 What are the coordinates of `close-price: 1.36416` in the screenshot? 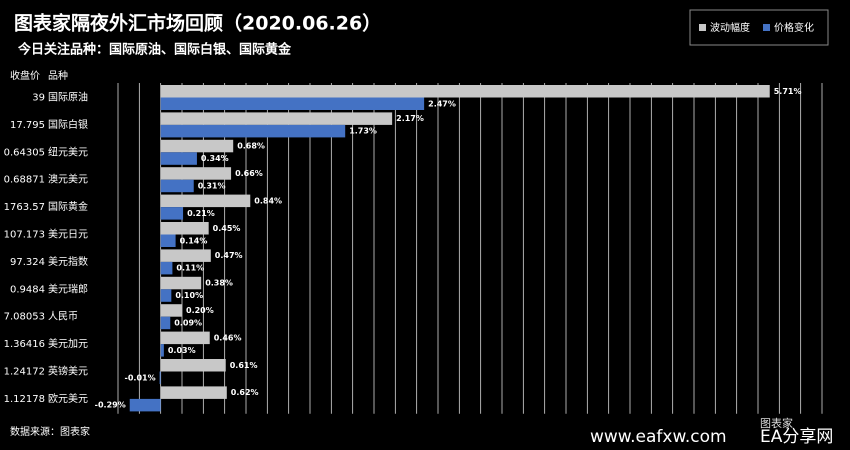 It's located at (24, 344).